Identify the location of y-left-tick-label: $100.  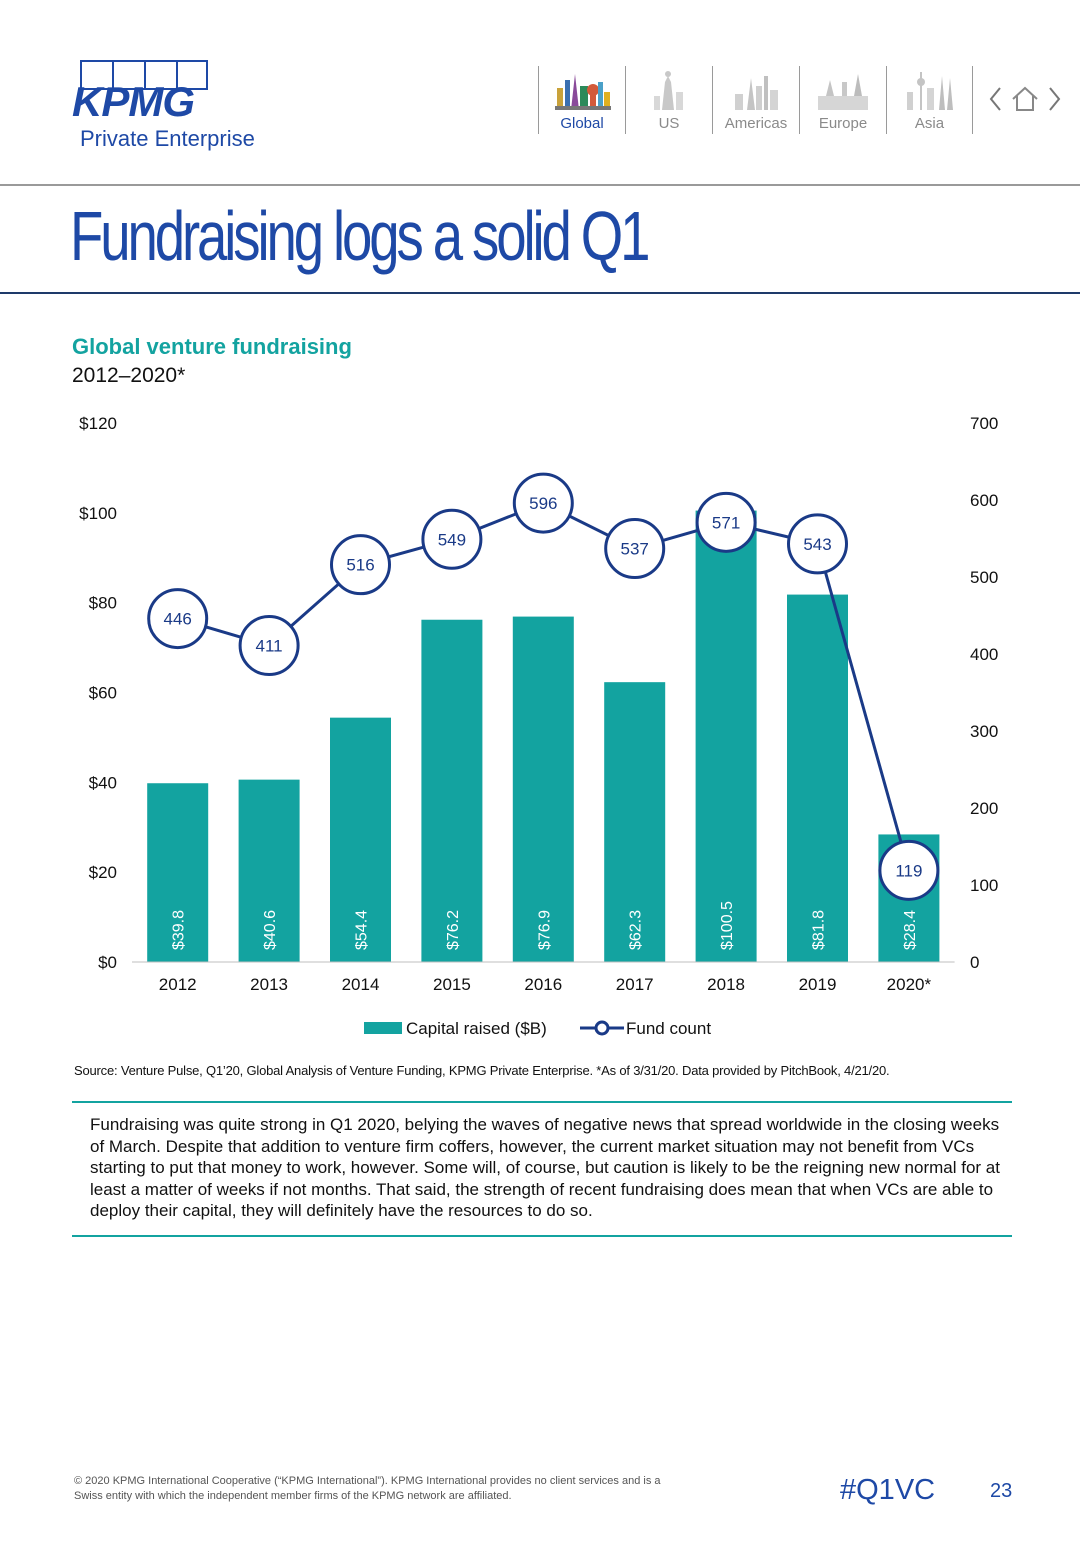
(98, 513).